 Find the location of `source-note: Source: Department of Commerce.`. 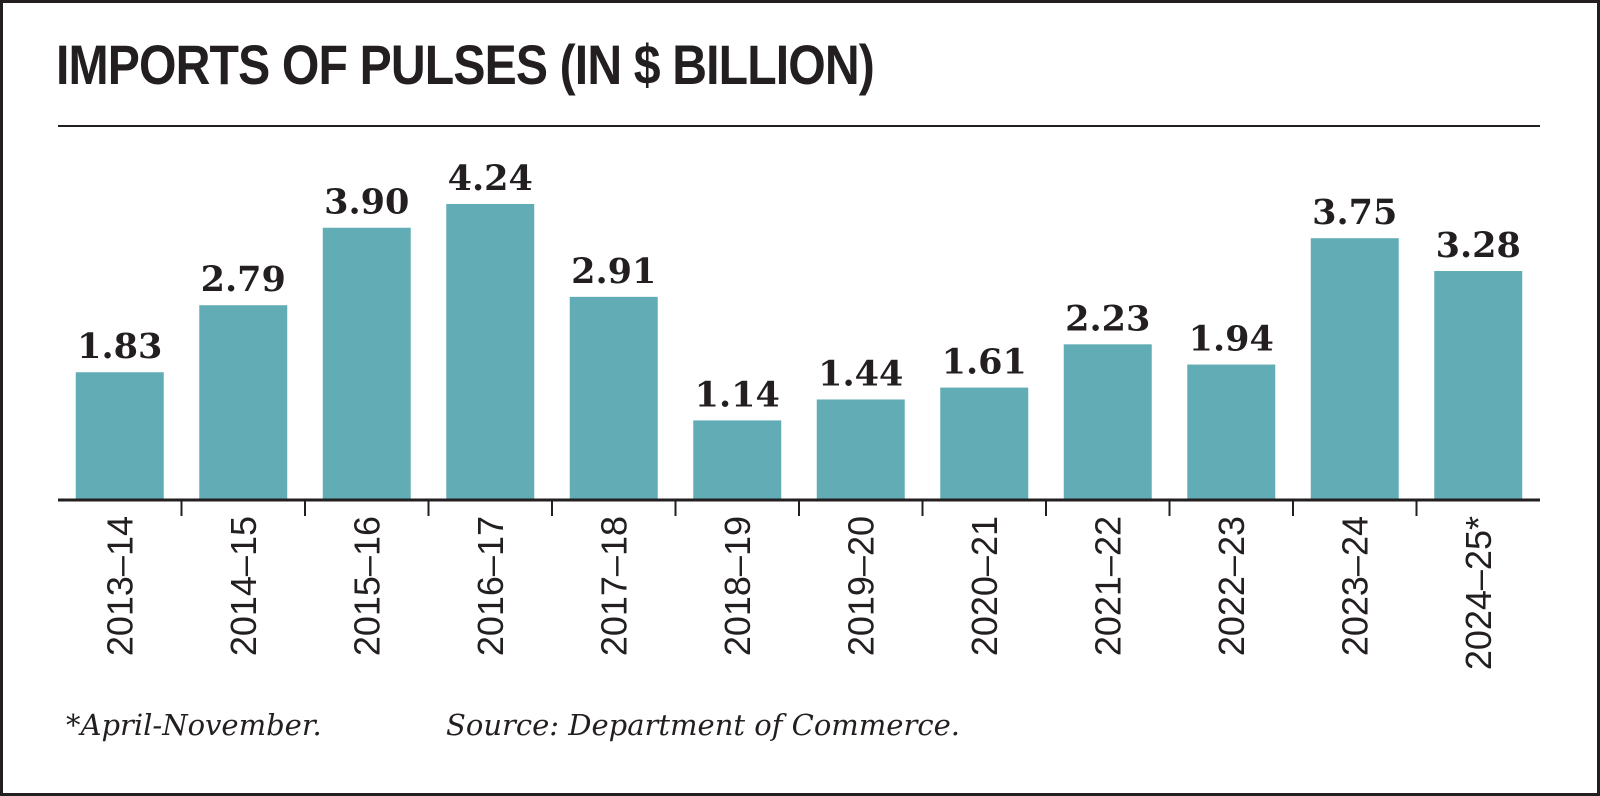

source-note: Source: Department of Commerce. is located at coordinates (703, 725).